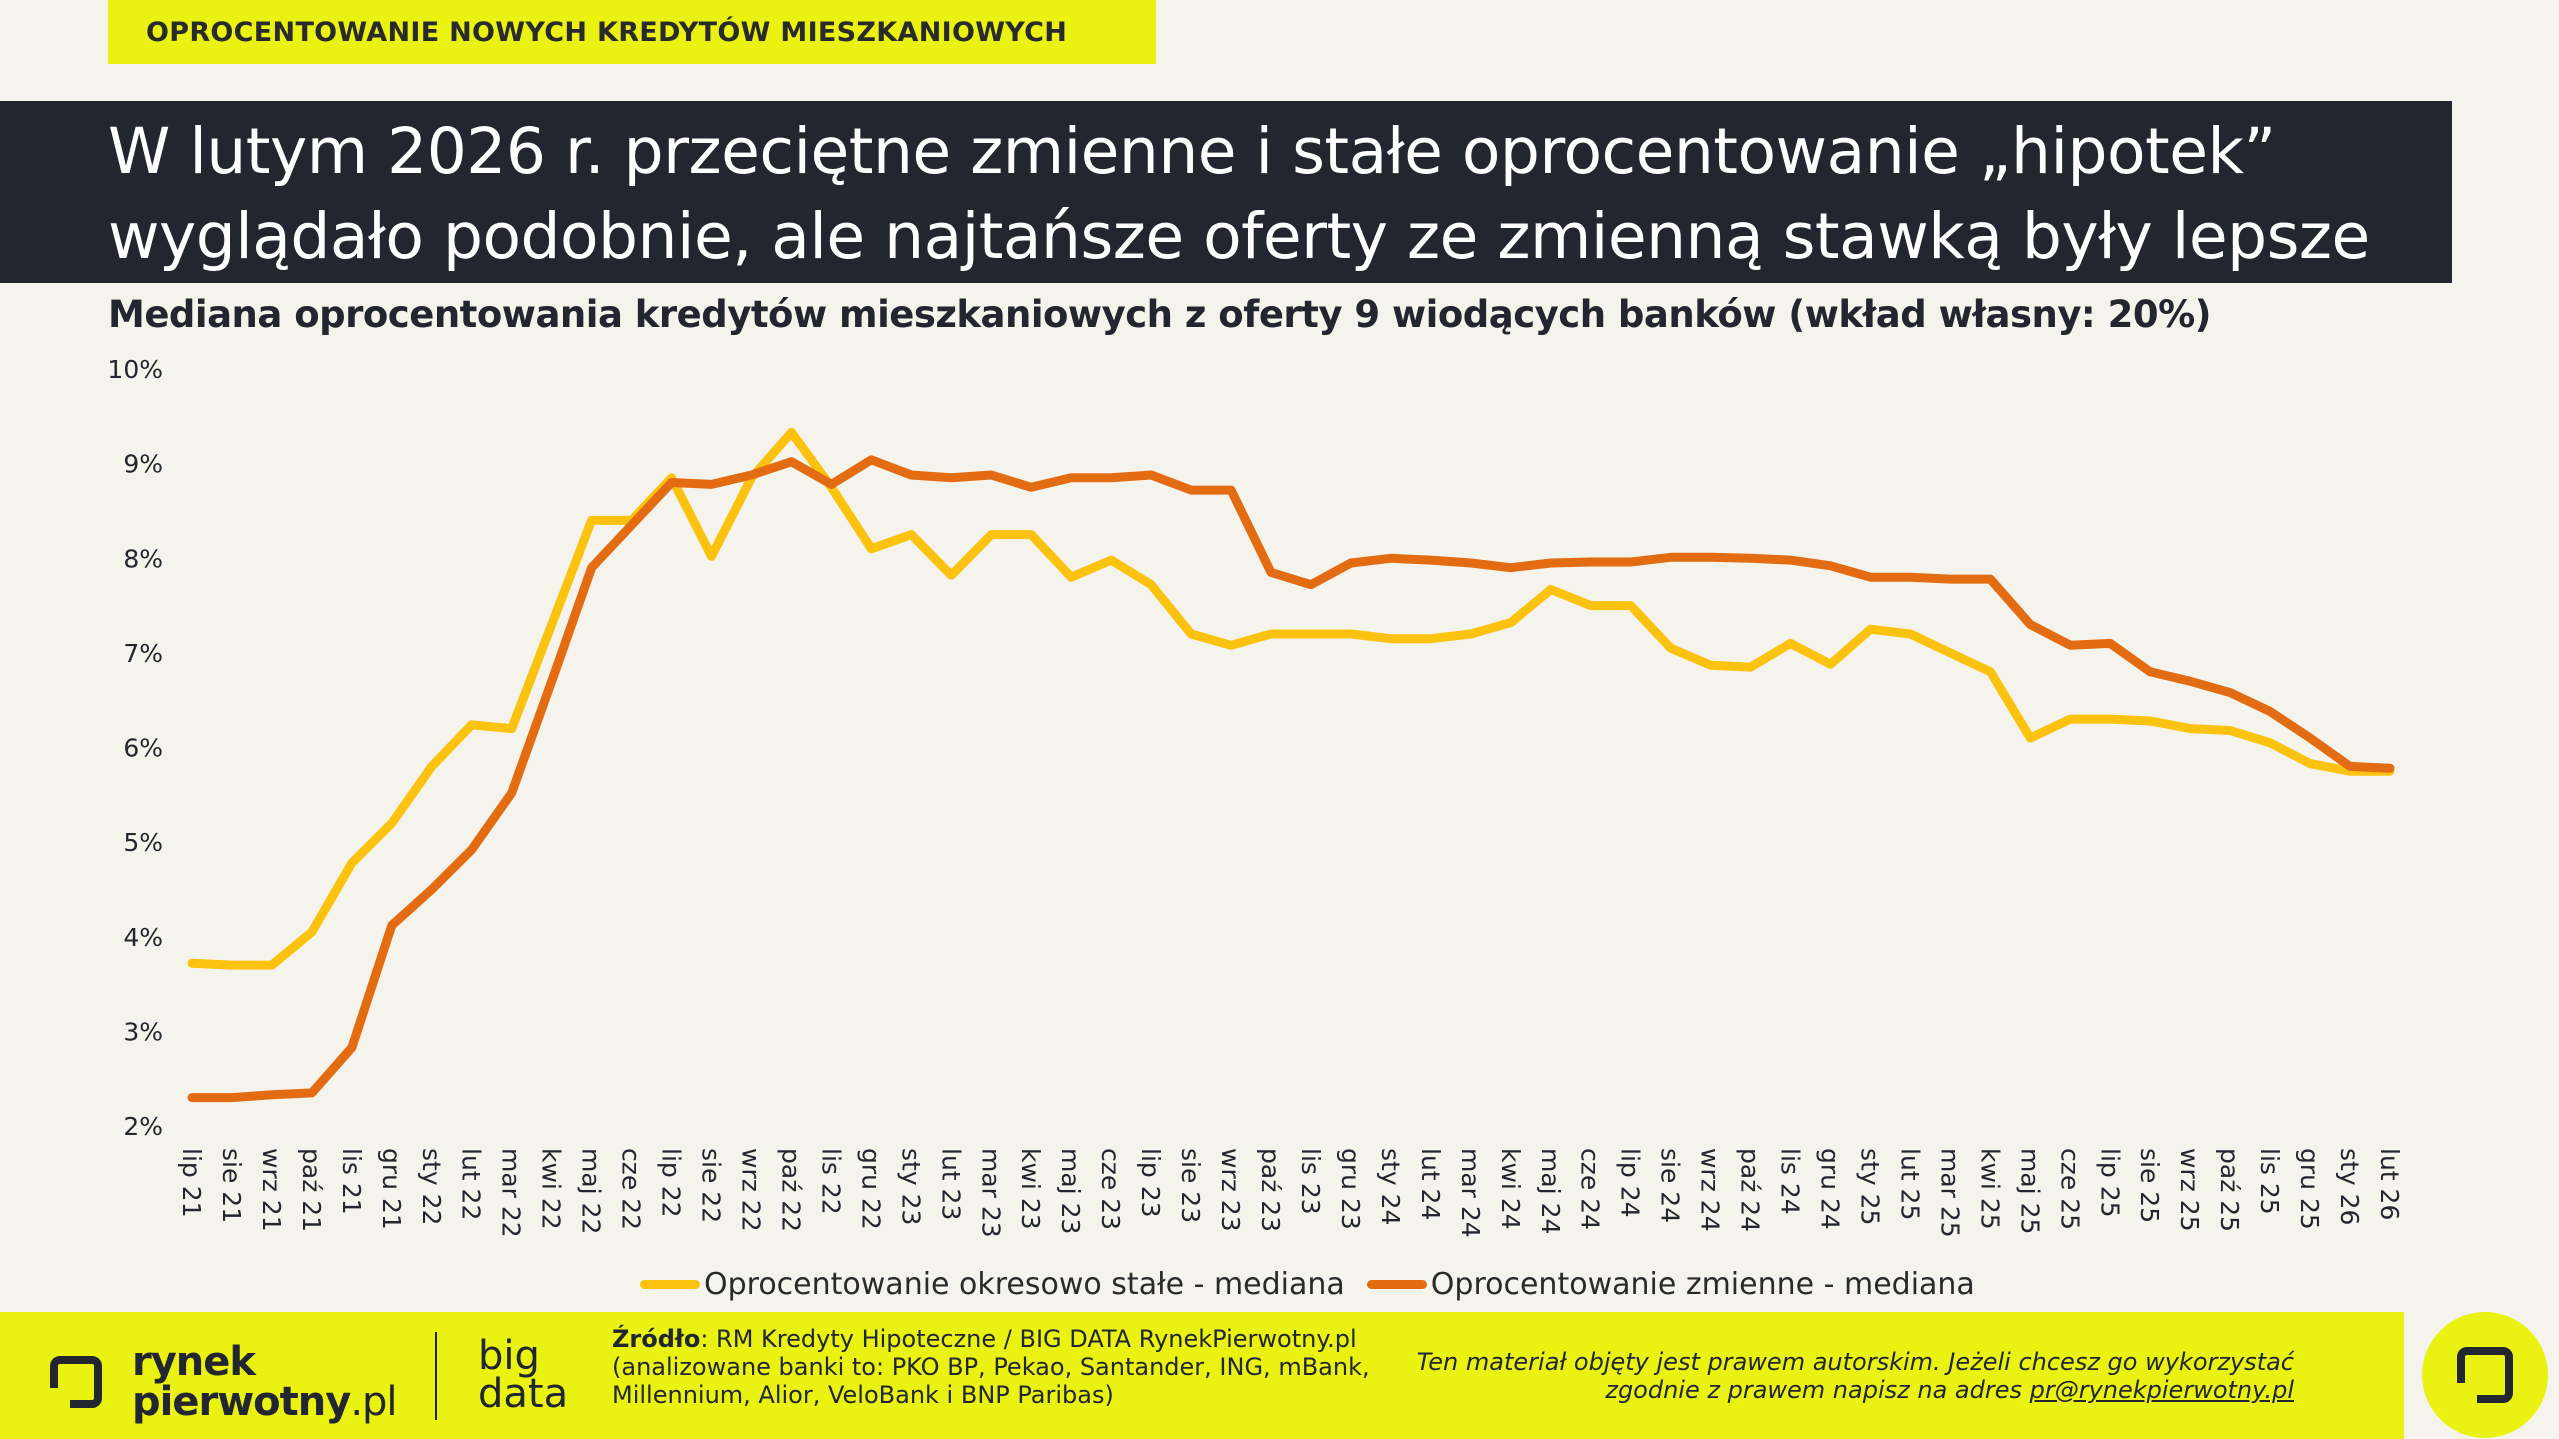 The image size is (2559, 1439). Describe the element at coordinates (143, 748) in the screenshot. I see `y-tick-label: 6%` at that location.